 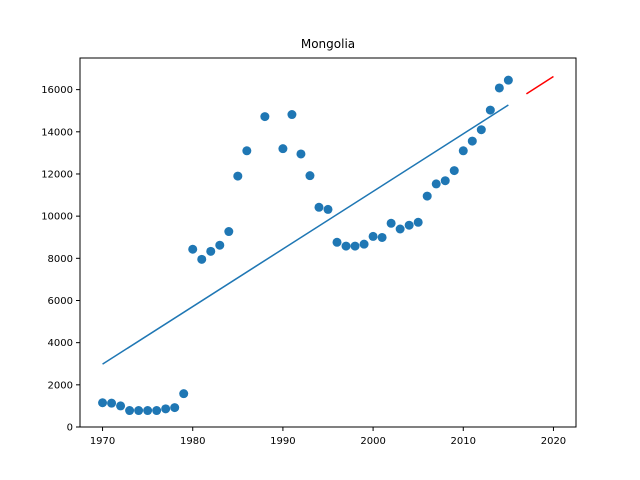 What do you see at coordinates (60, 385) in the screenshot?
I see `y-tick-label: 2000` at bounding box center [60, 385].